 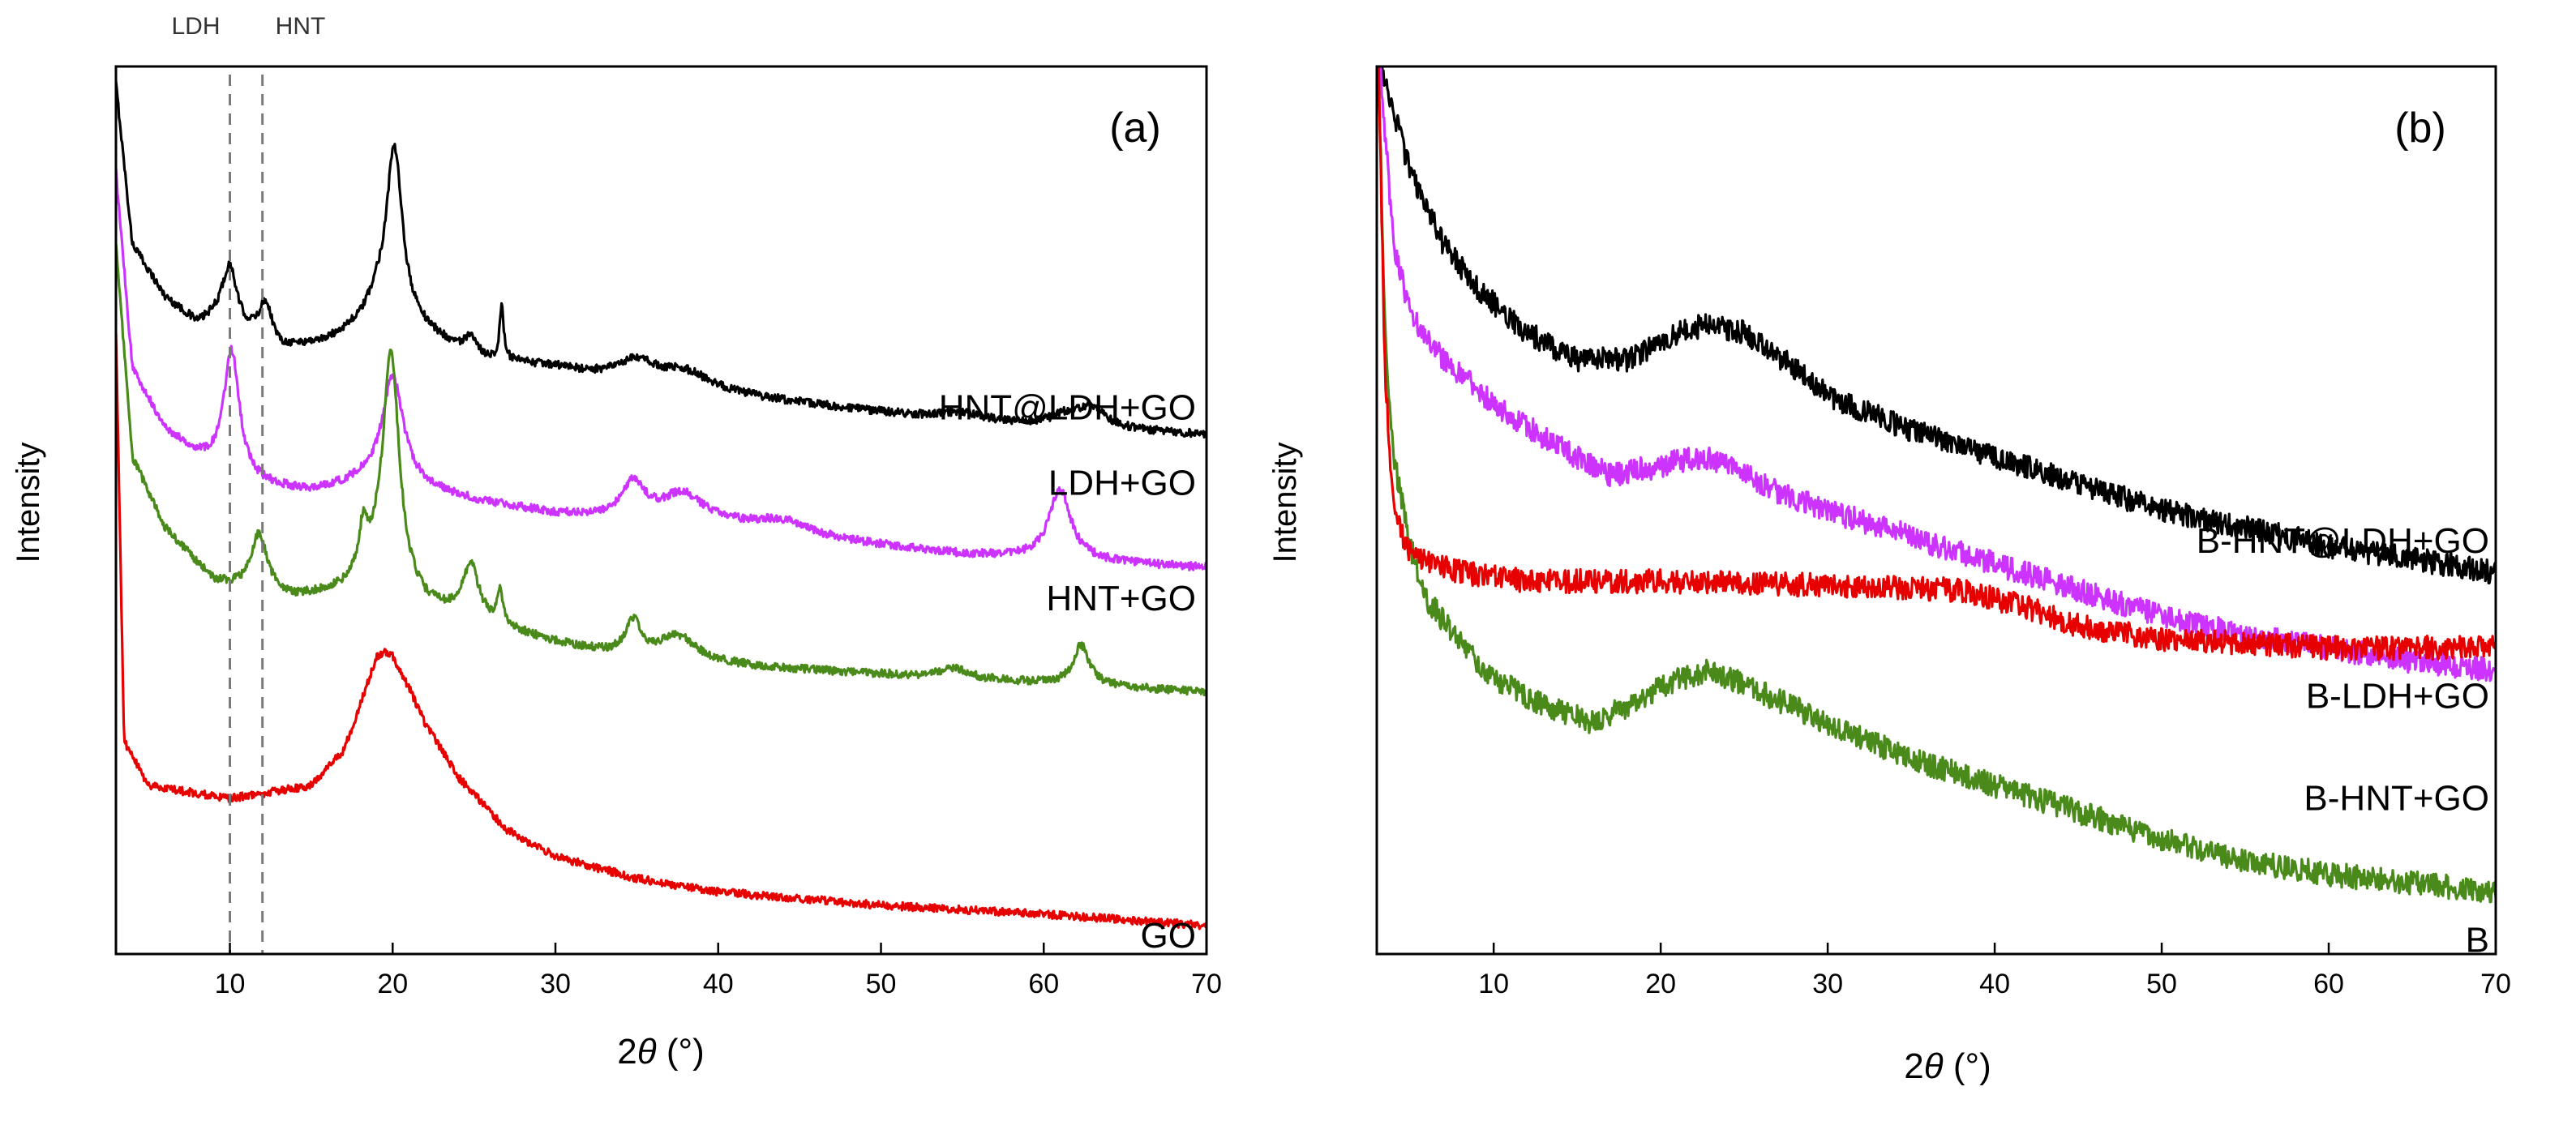 I want to click on series-line-a-ldh-plus-go, so click(x=661, y=369).